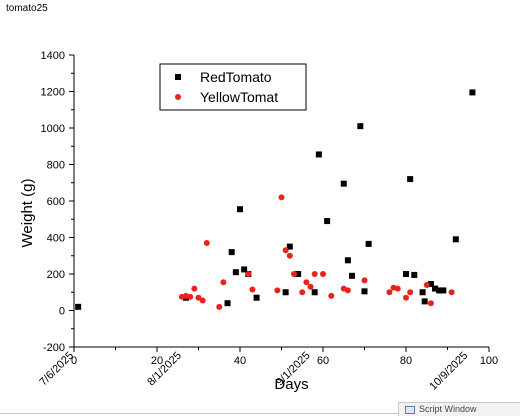  I want to click on y-tick-label: 600, so click(56, 202).